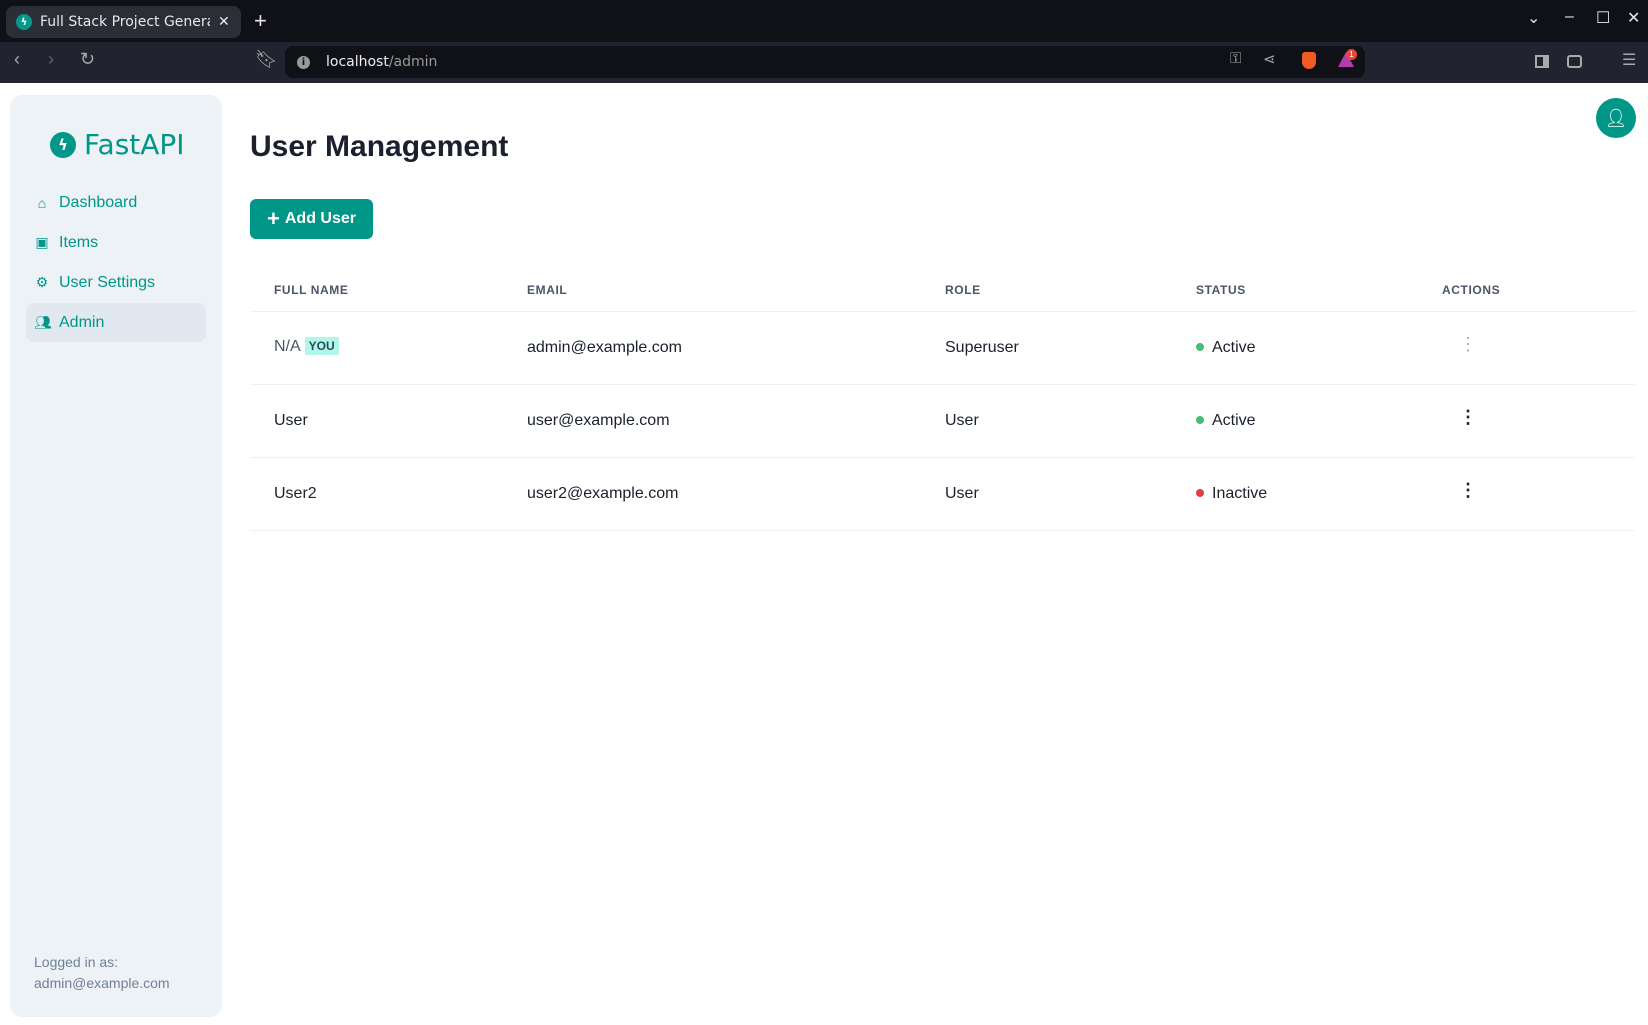 This screenshot has height=1025, width=1648. Describe the element at coordinates (17, 59) in the screenshot. I see `back-icon: ‹` at that location.